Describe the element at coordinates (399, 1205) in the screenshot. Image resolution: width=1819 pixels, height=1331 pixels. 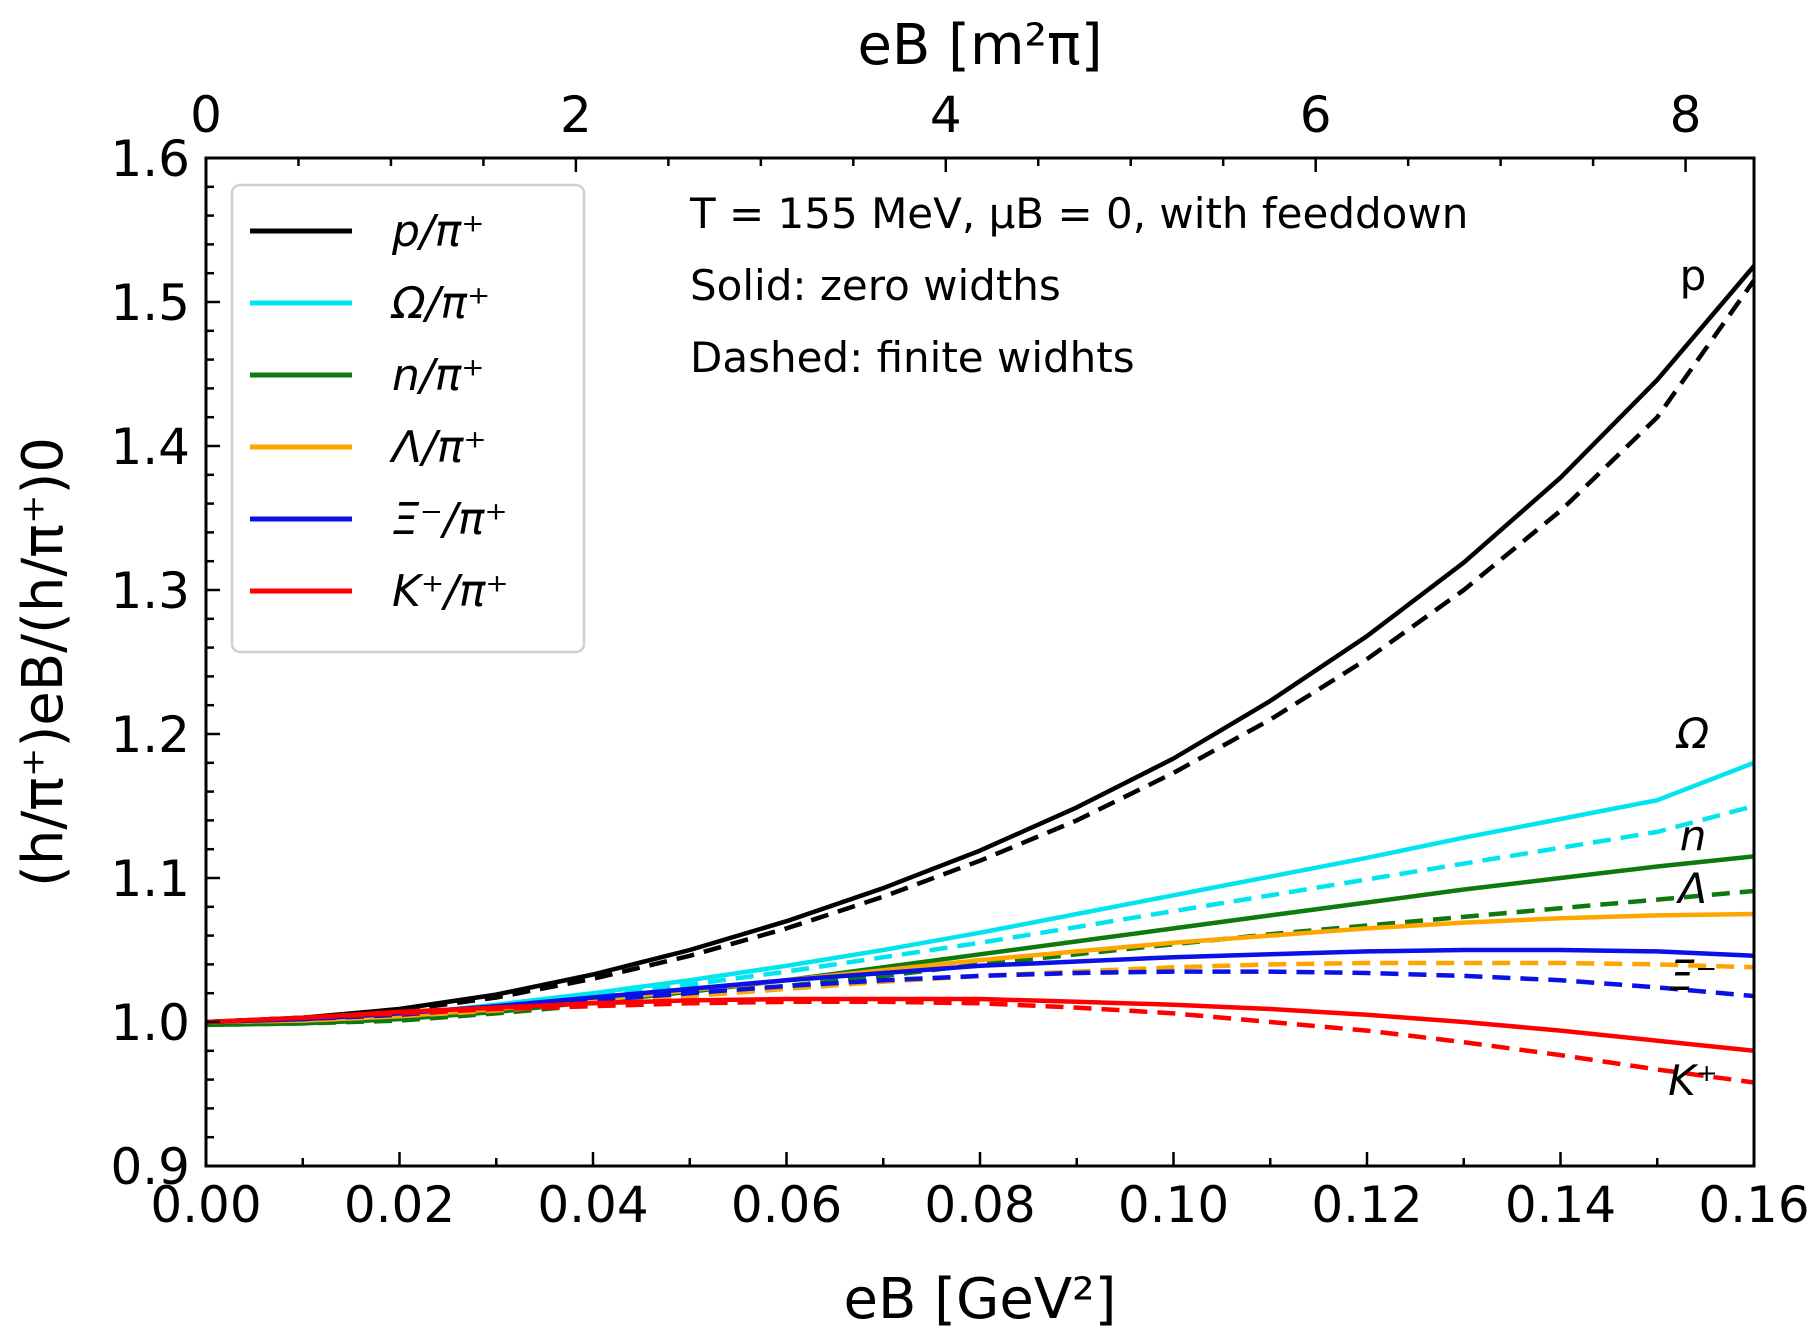
I see `x-tick-label: 0.02` at that location.